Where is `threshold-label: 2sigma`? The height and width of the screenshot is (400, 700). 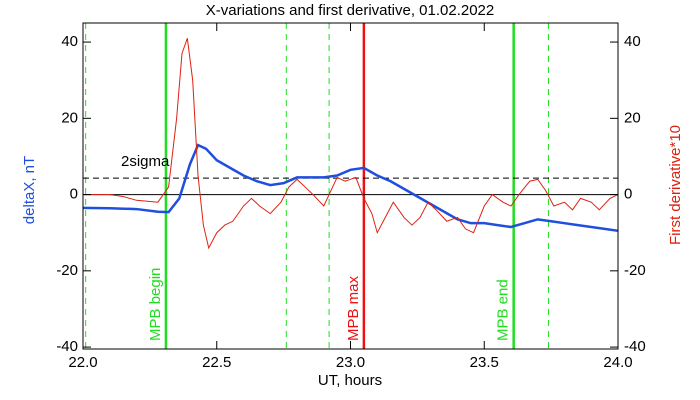 threshold-label: 2sigma is located at coordinates (145, 161).